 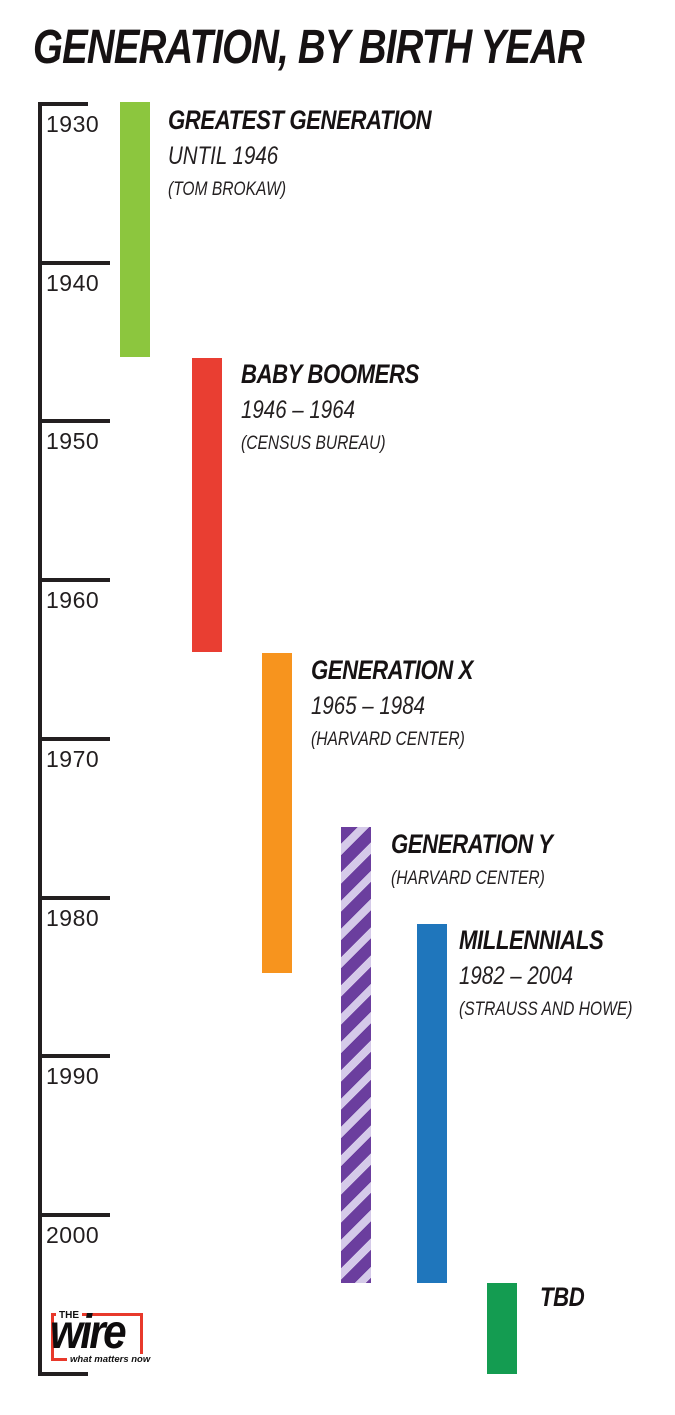 I want to click on generation-range: 1982 – 2004, so click(x=516, y=976).